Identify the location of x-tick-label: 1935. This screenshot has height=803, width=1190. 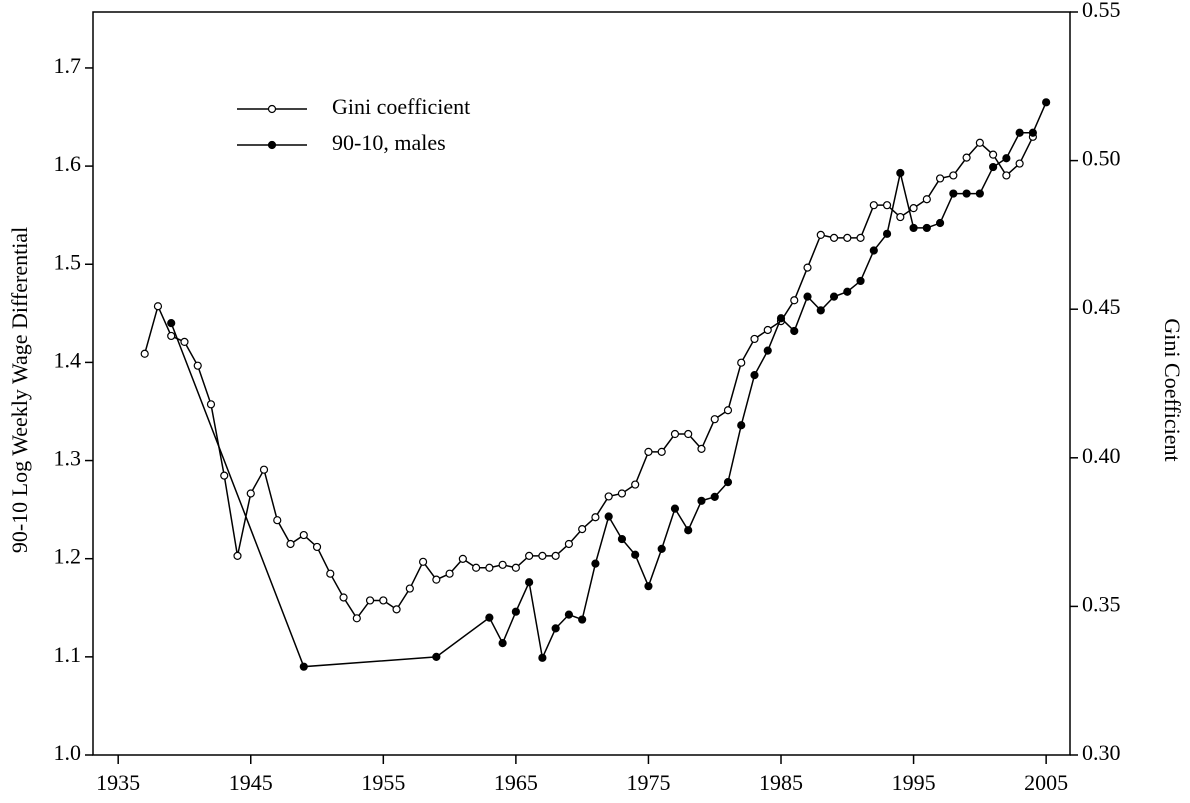
(118, 782).